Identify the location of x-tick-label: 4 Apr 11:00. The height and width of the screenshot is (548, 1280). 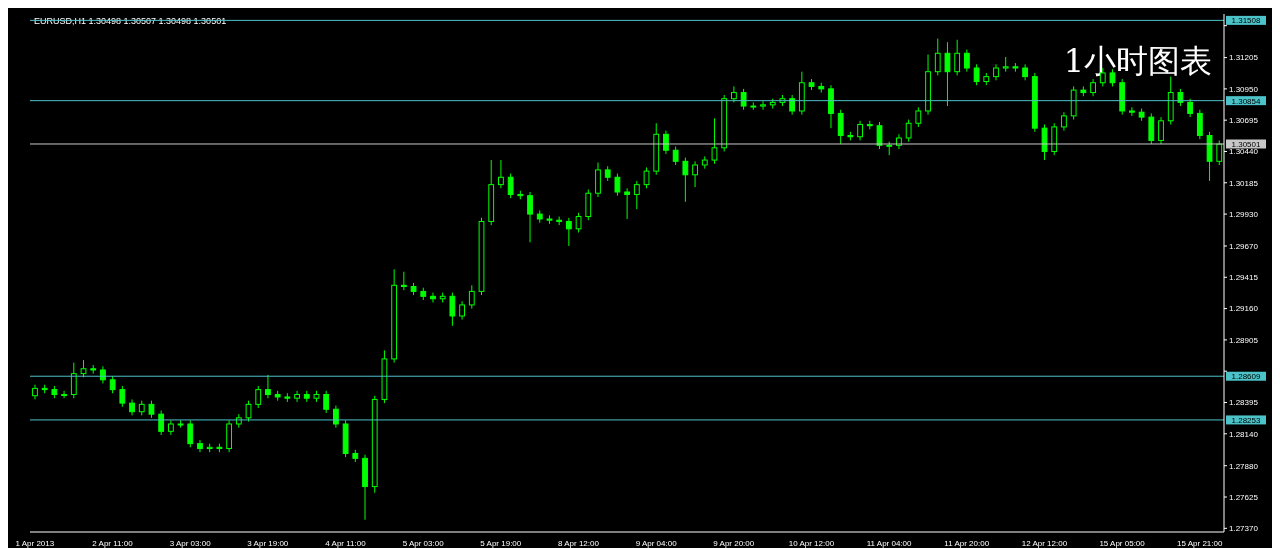
(346, 543).